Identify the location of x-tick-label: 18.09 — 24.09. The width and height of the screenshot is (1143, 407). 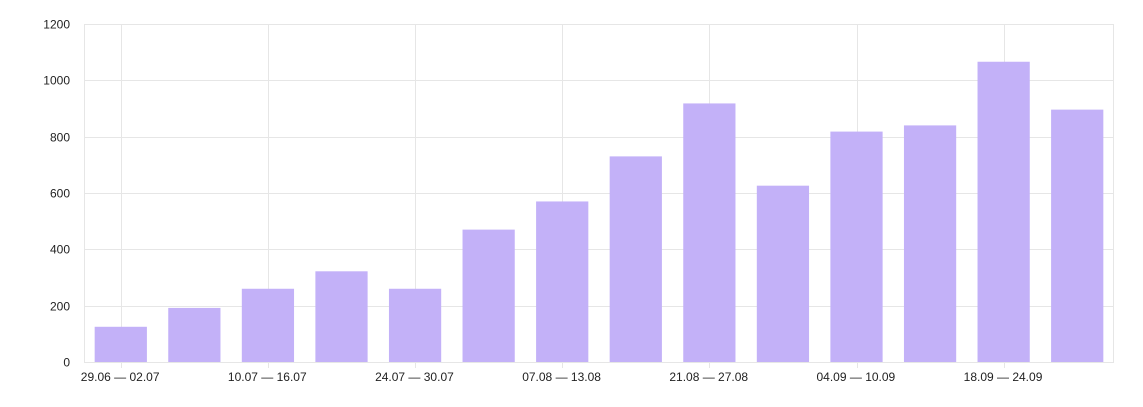
(1003, 377).